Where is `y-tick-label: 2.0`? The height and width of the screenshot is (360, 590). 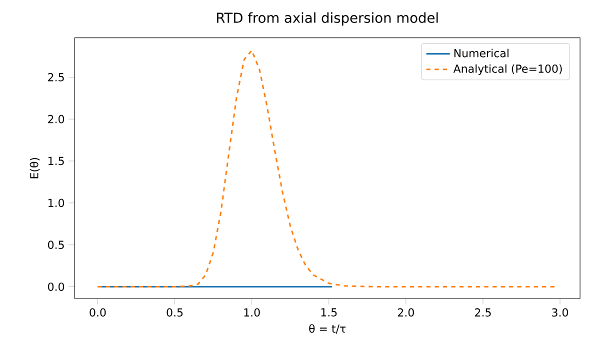
y-tick-label: 2.0 is located at coordinates (56, 119).